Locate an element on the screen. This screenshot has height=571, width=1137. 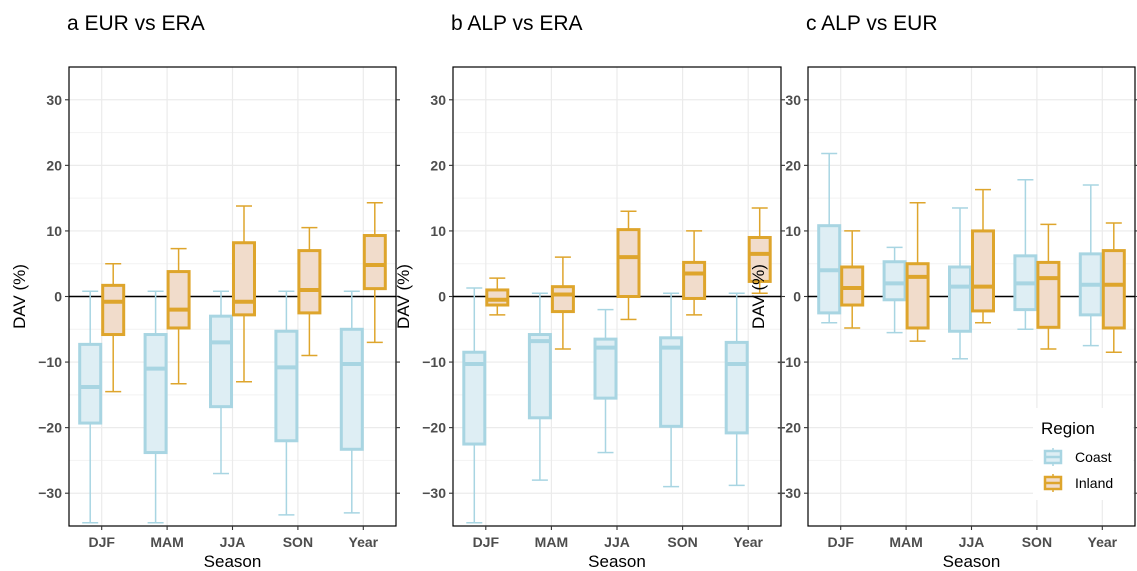
legend: Region Coast Inland is located at coordinates (1083, 454).